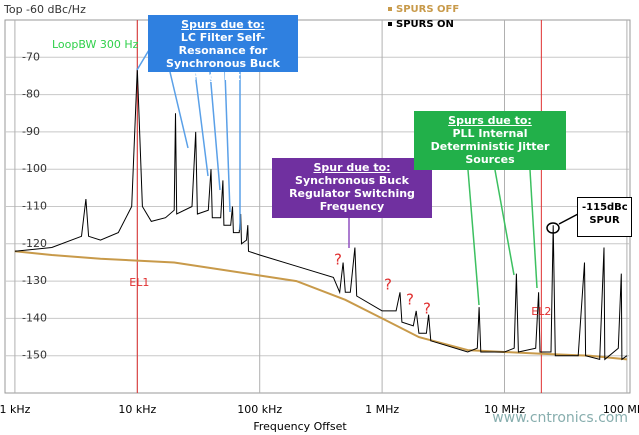 The width and height of the screenshot is (639, 435). Describe the element at coordinates (137, 409) in the screenshot. I see `x-tick-label: 10 kHz` at that location.